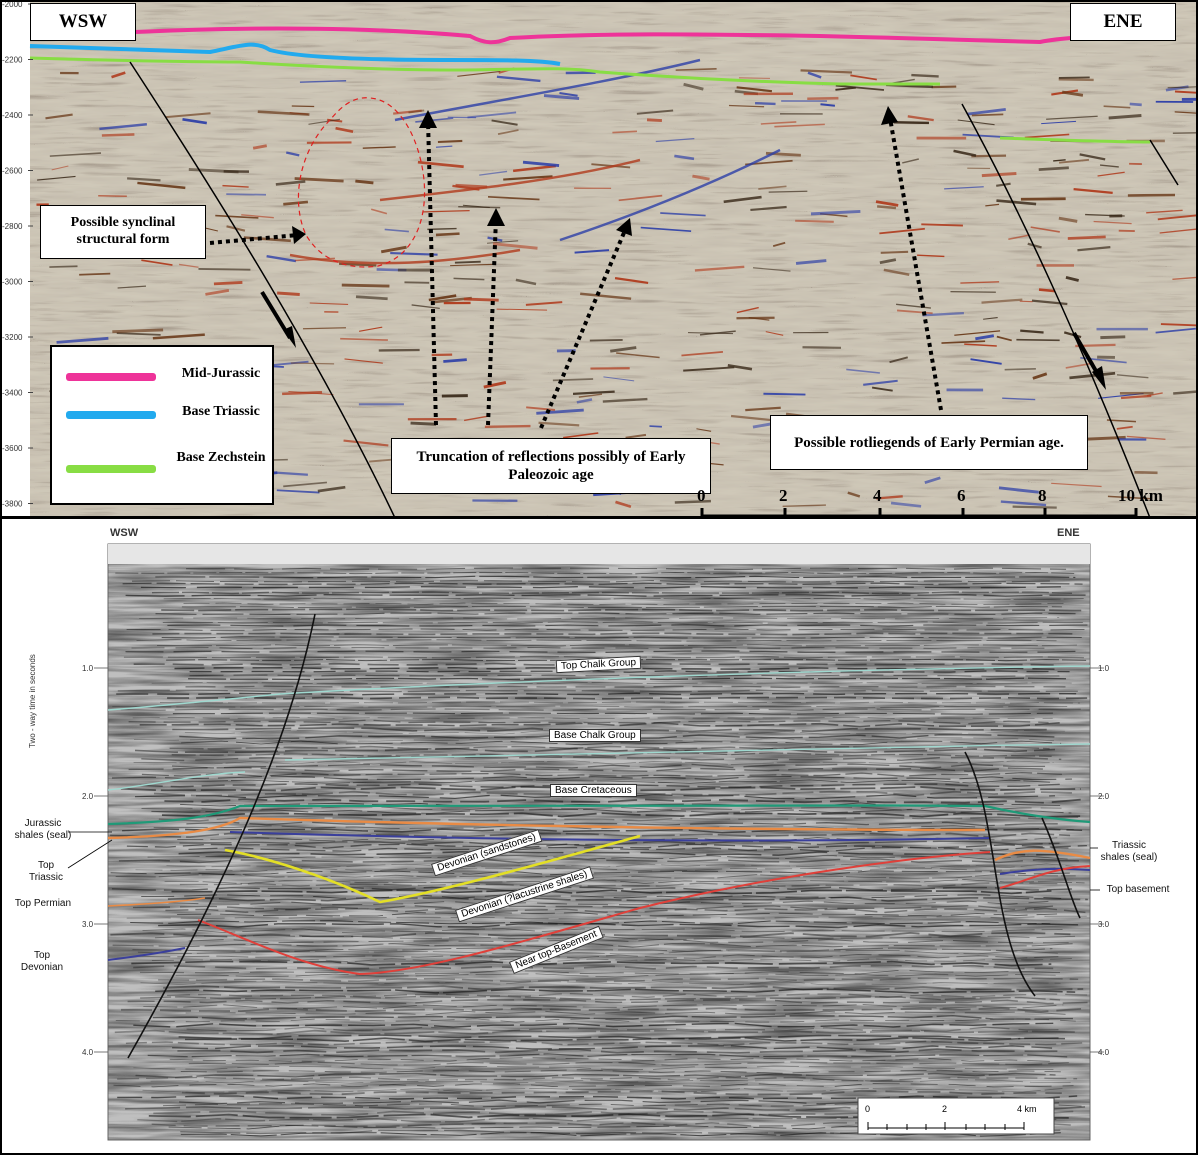  I want to click on label-leader-lines, so click(583, 861).